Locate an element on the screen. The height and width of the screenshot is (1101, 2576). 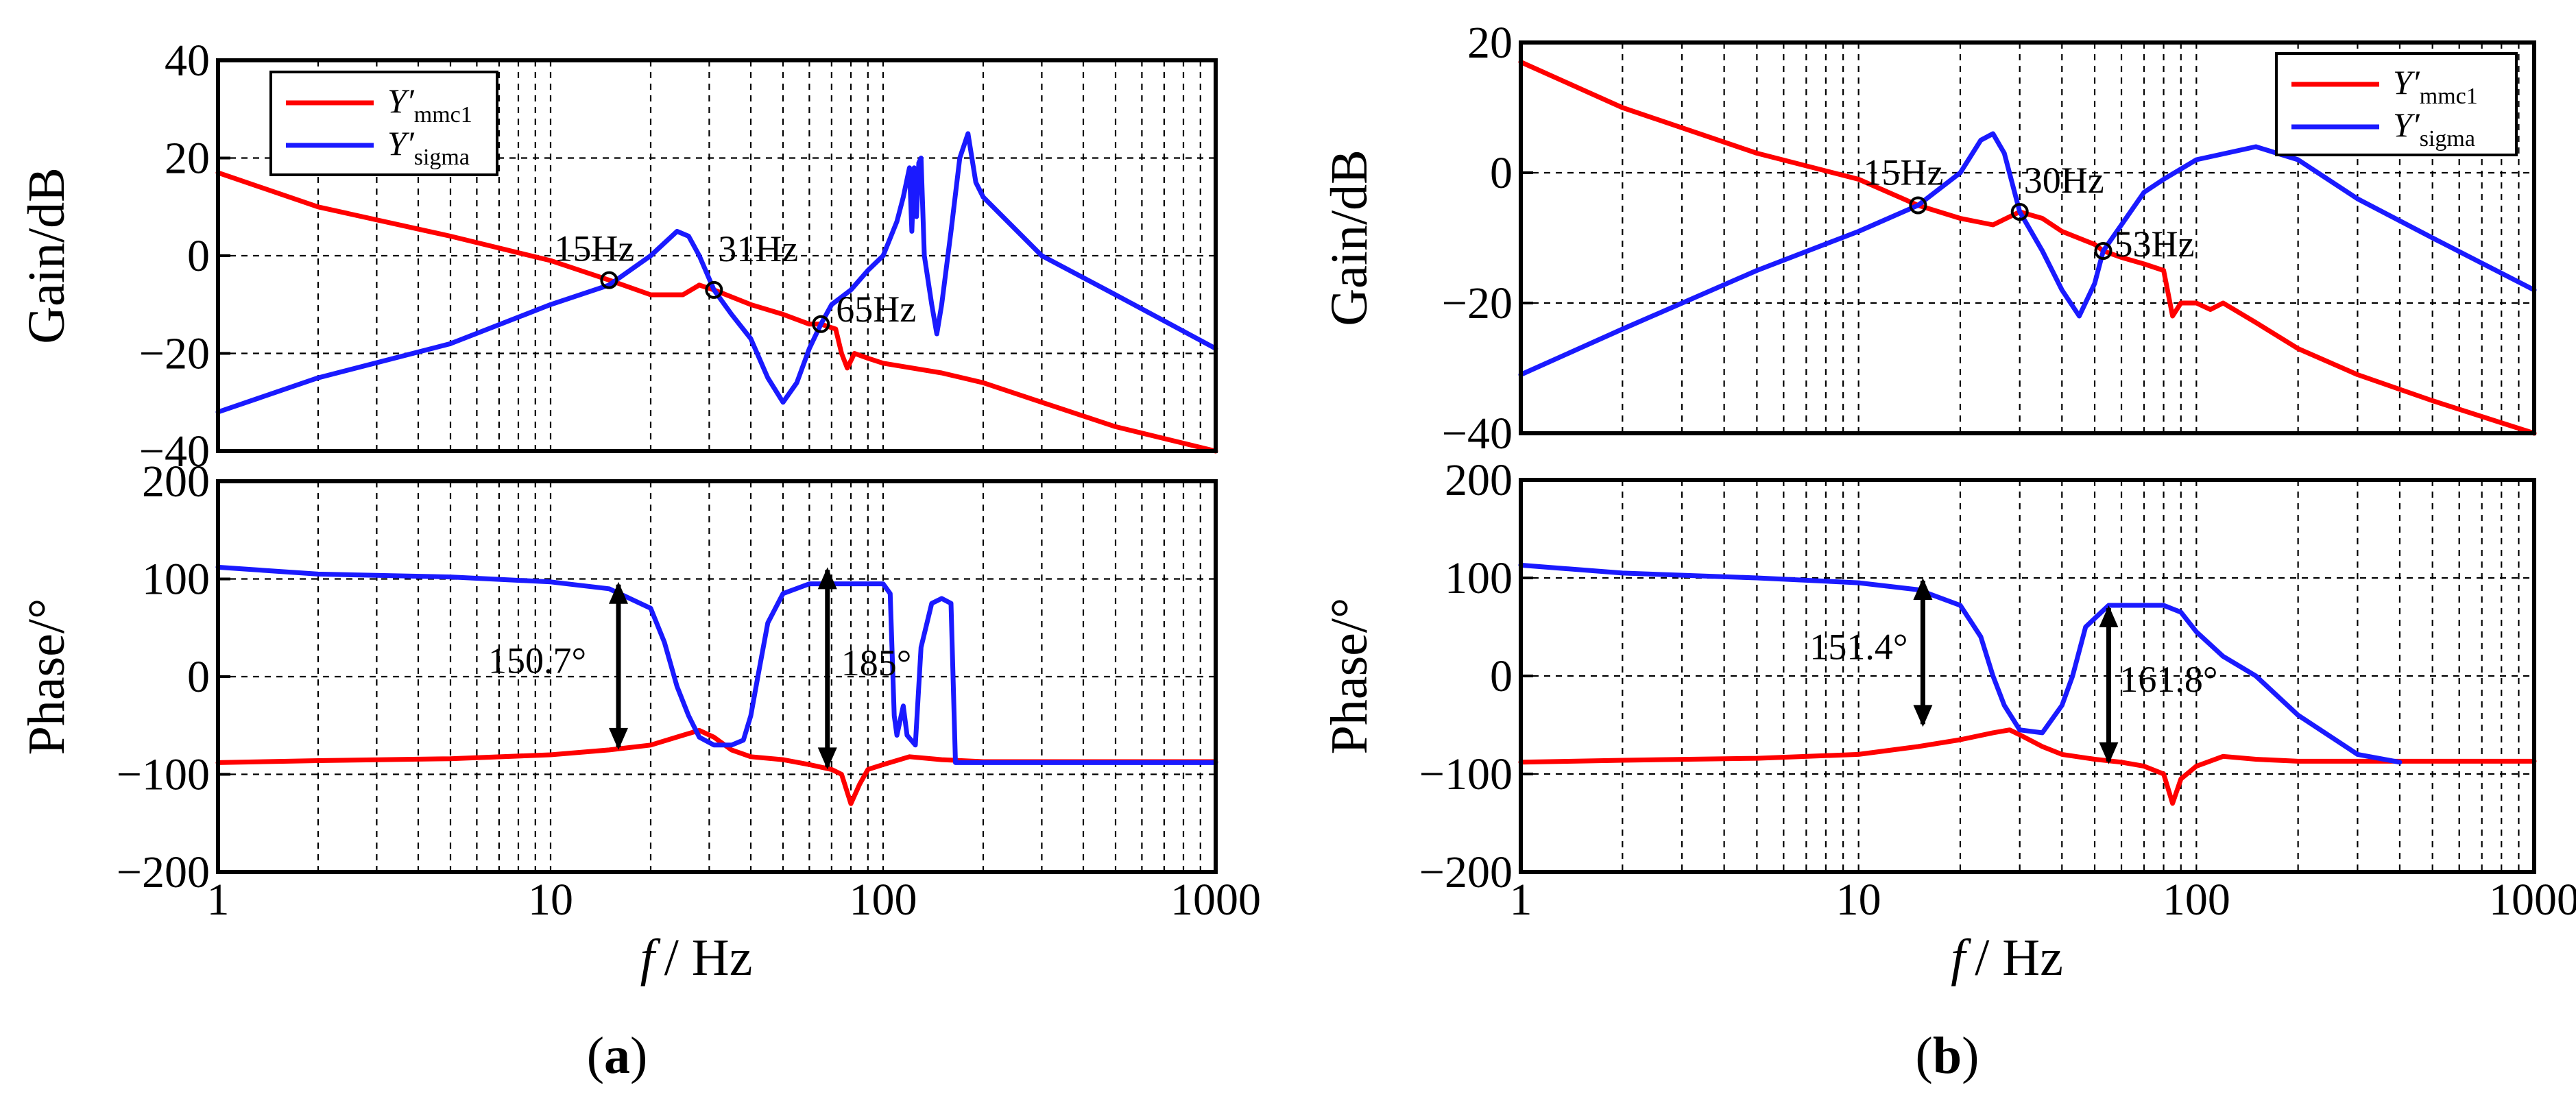
y-axis-title: Phase/° is located at coordinates (47, 676).